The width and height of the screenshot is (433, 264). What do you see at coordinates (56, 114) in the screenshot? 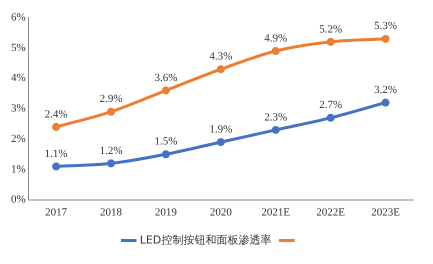
I see `data-label: 2.4%` at bounding box center [56, 114].